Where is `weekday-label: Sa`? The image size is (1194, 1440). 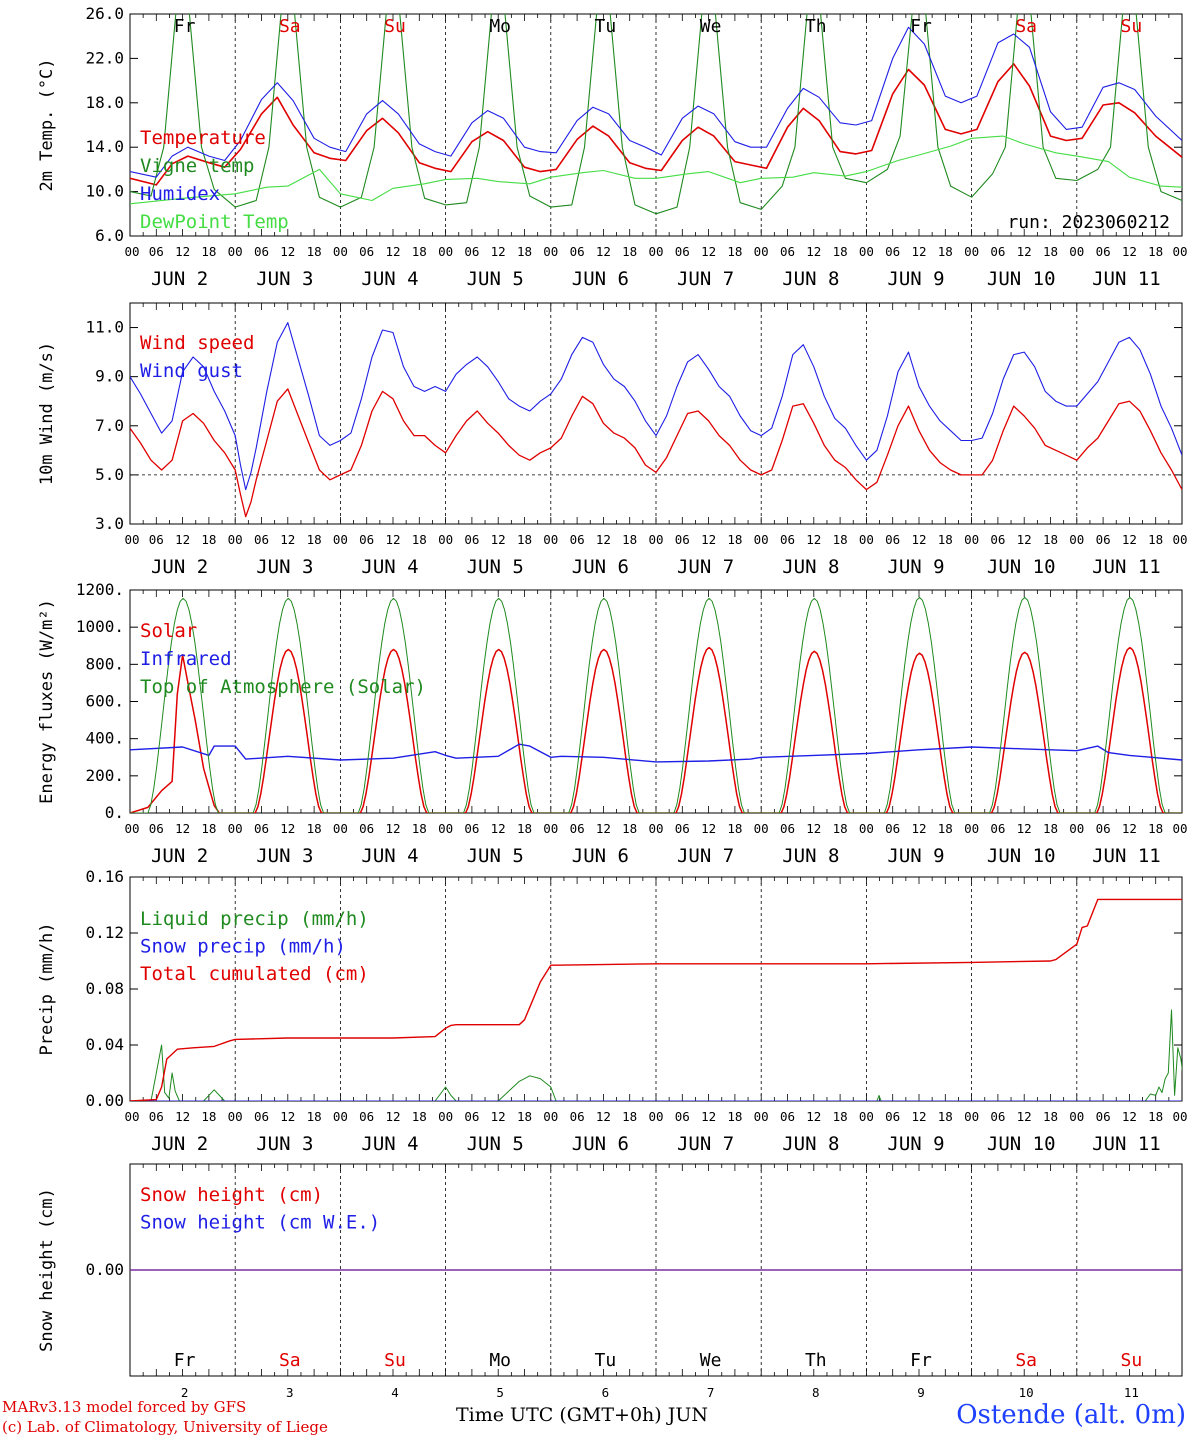
weekday-label: Sa is located at coordinates (290, 1360).